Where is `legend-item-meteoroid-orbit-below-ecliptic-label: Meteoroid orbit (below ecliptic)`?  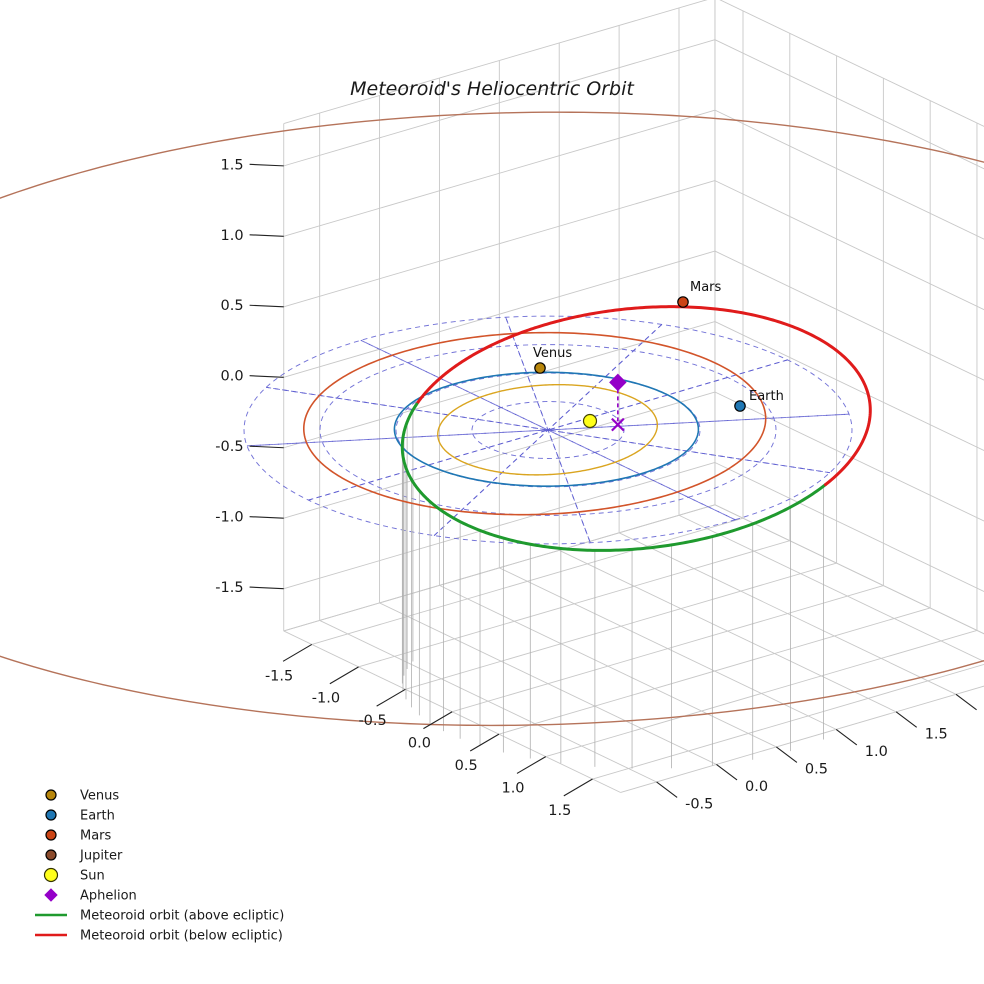
legend-item-meteoroid-orbit-below-ecliptic-label: Meteoroid orbit (below ecliptic) is located at coordinates (181, 936).